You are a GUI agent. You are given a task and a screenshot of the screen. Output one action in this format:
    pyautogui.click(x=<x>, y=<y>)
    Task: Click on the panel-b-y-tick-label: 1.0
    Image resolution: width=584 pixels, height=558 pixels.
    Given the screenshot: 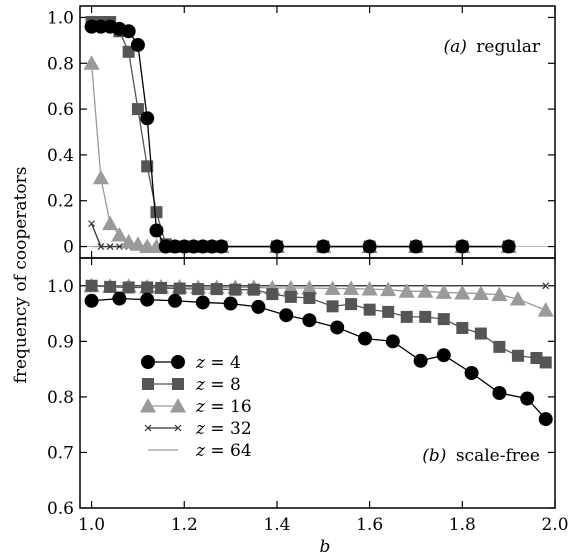 What is the action you would take?
    pyautogui.click(x=60, y=287)
    